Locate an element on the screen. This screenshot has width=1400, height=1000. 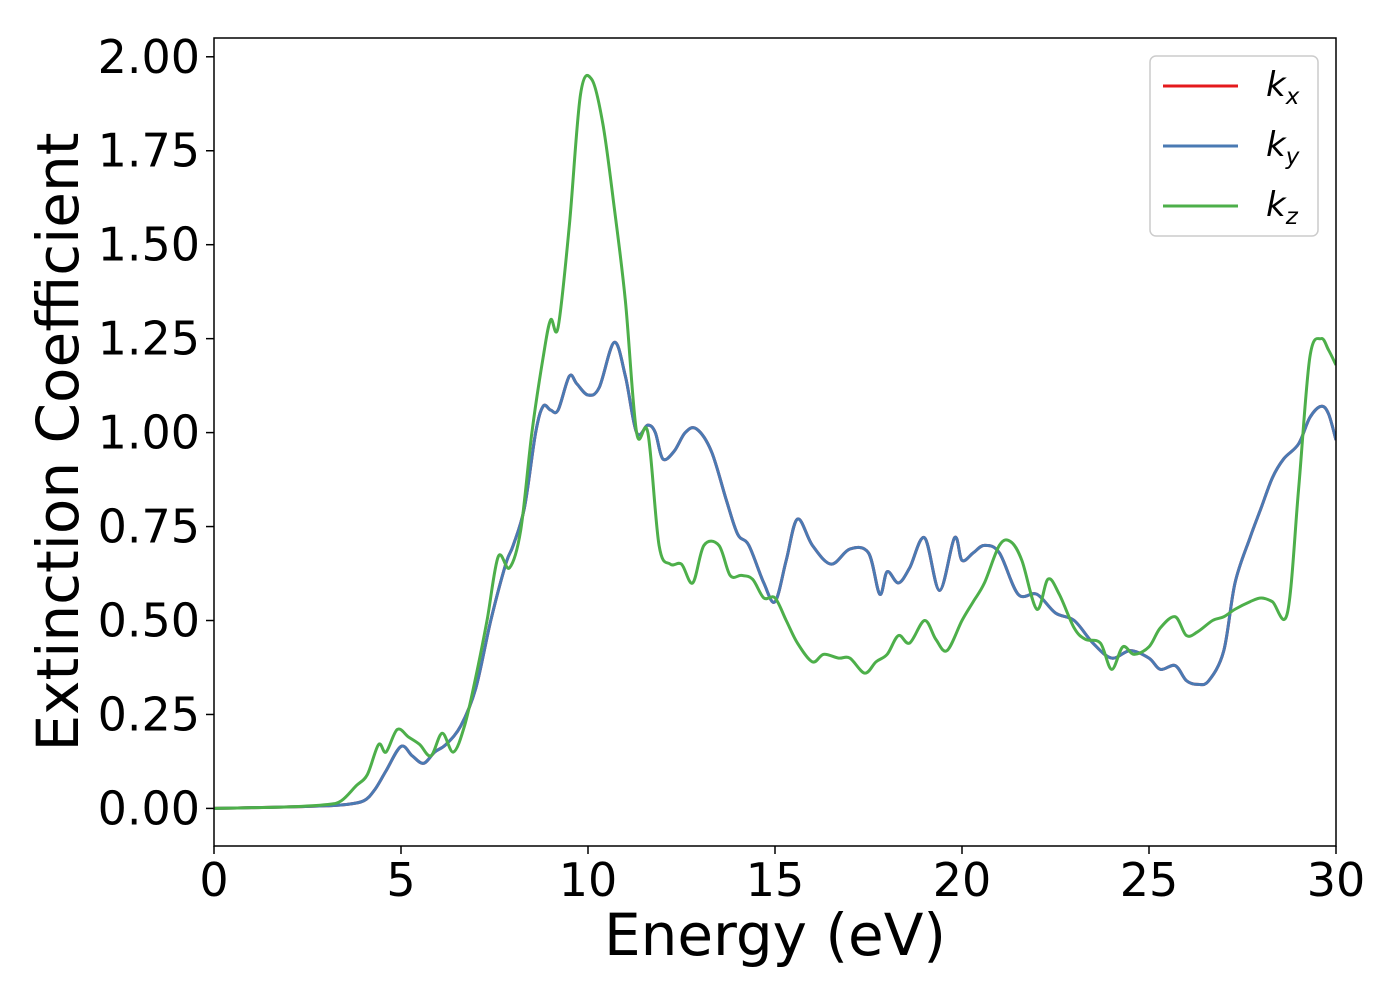
x-tick-label: 5 is located at coordinates (400, 880).